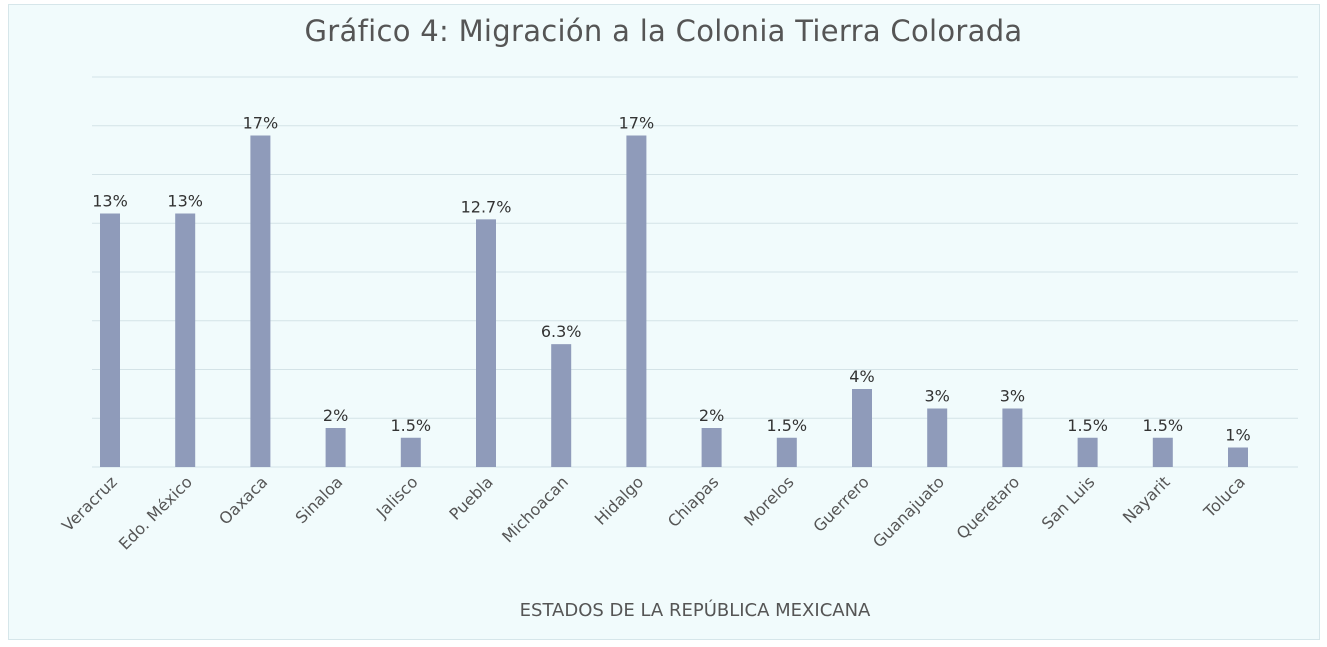 This screenshot has width=1327, height=647. Describe the element at coordinates (1237, 435) in the screenshot. I see `data-label: 1%` at that location.